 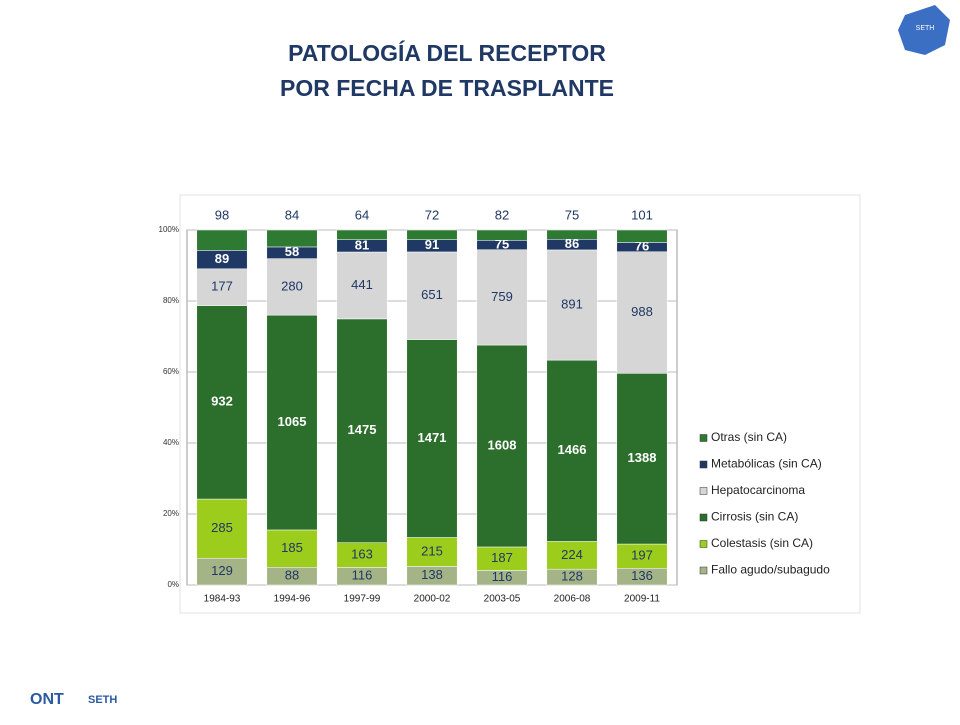 I want to click on data-label: 98, so click(x=222, y=214).